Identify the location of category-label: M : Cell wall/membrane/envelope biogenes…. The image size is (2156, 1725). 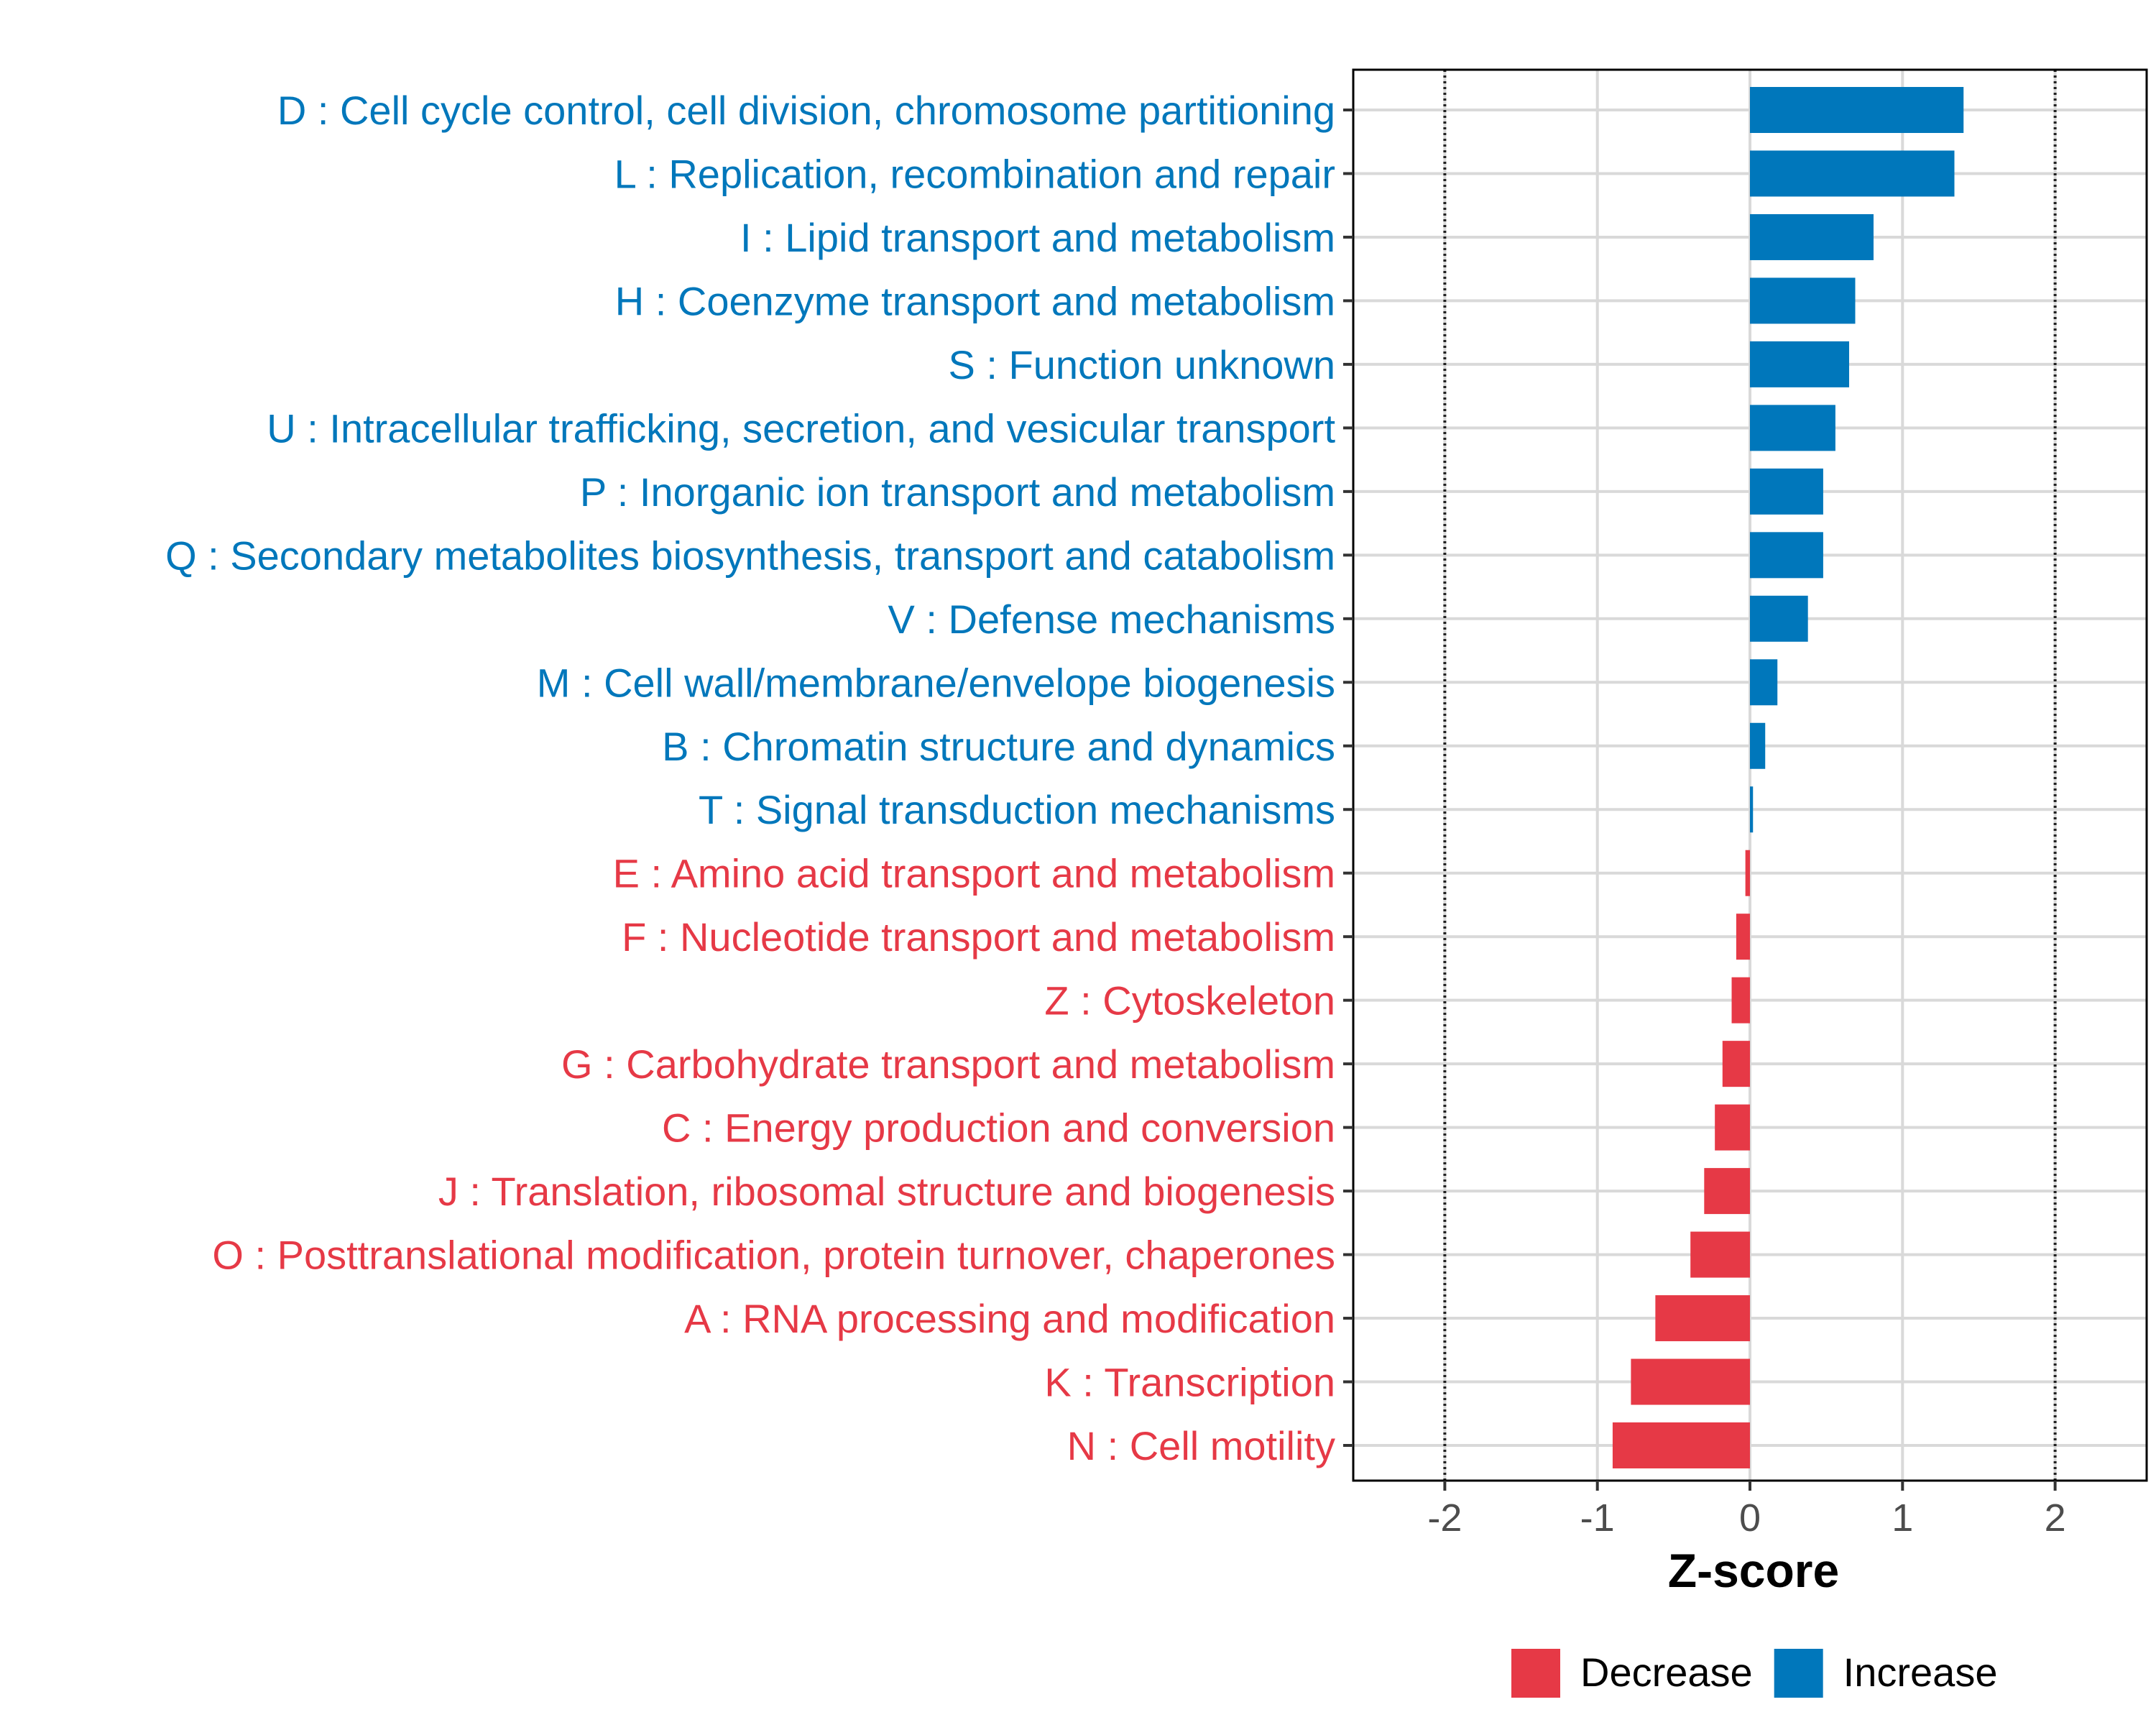
(936, 682).